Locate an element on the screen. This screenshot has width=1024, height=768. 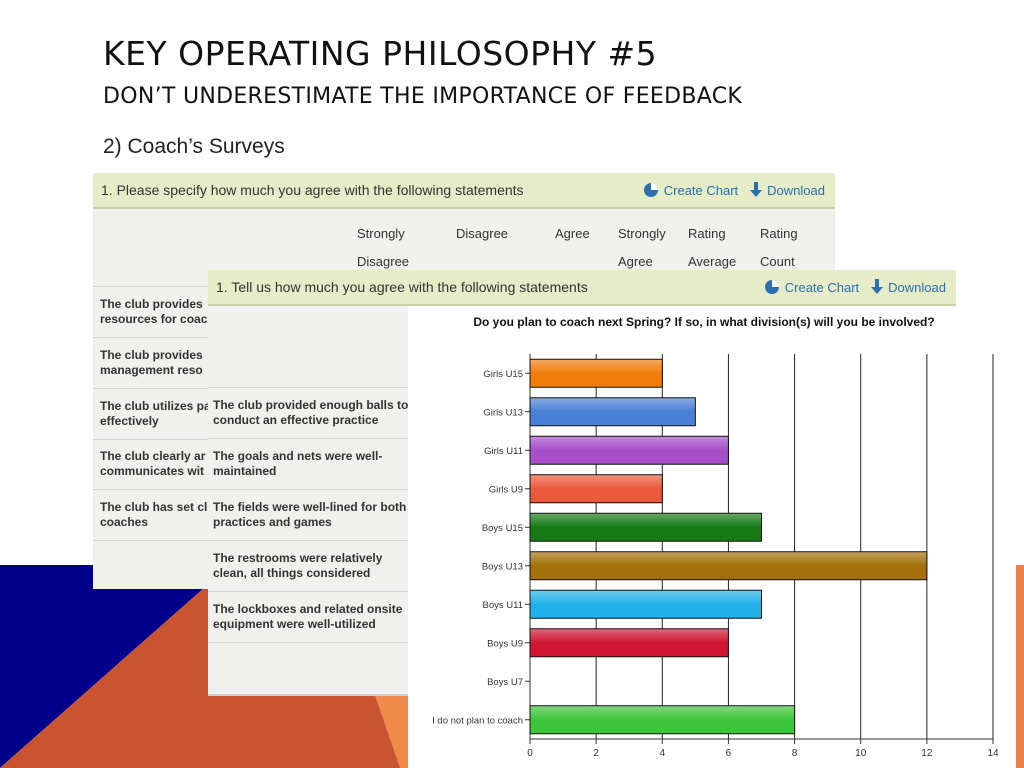
column-header: Disagree is located at coordinates (482, 233).